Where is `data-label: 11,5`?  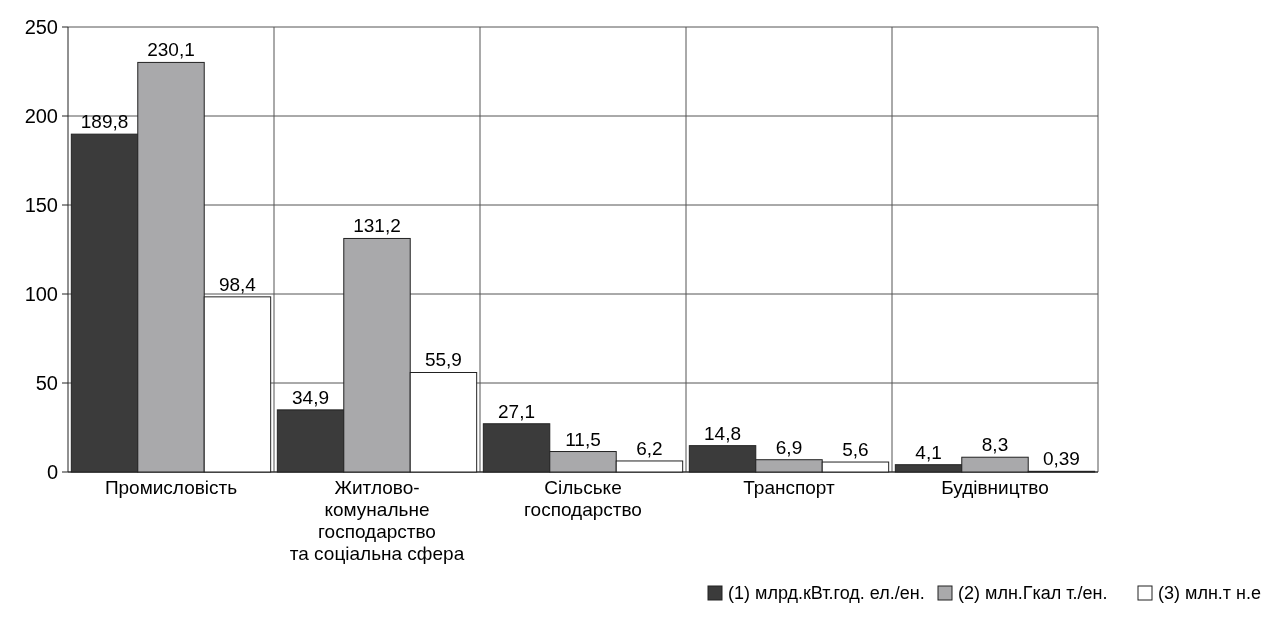 data-label: 11,5 is located at coordinates (583, 439).